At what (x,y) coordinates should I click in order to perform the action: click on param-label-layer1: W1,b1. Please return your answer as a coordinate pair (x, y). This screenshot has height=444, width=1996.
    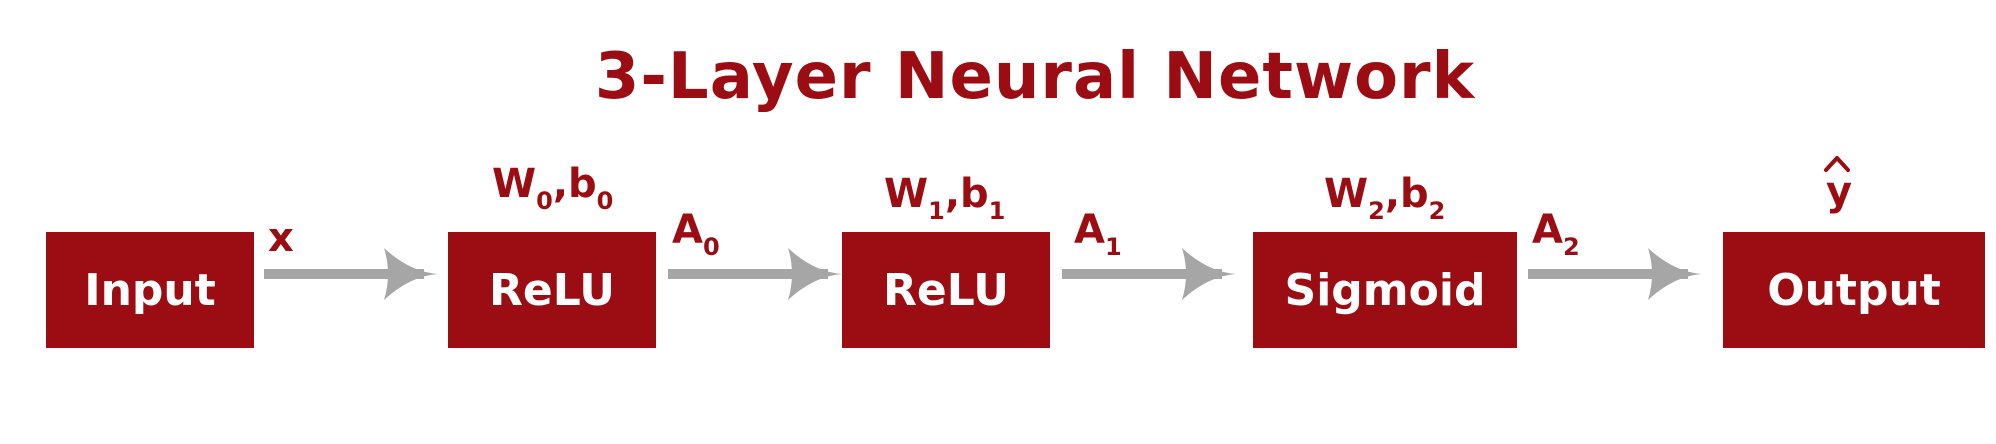
    Looking at the image, I should click on (945, 198).